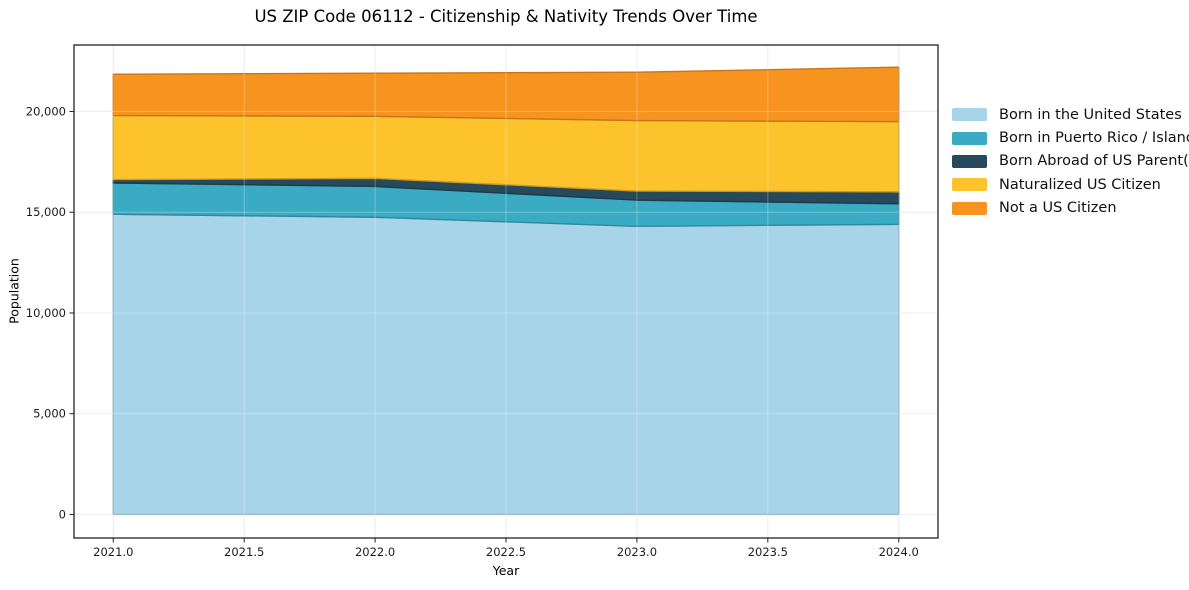 The height and width of the screenshot is (590, 1189). What do you see at coordinates (1094, 138) in the screenshot?
I see `legend-label-puerto-rico: Born in Puerto Rico / Islands` at bounding box center [1094, 138].